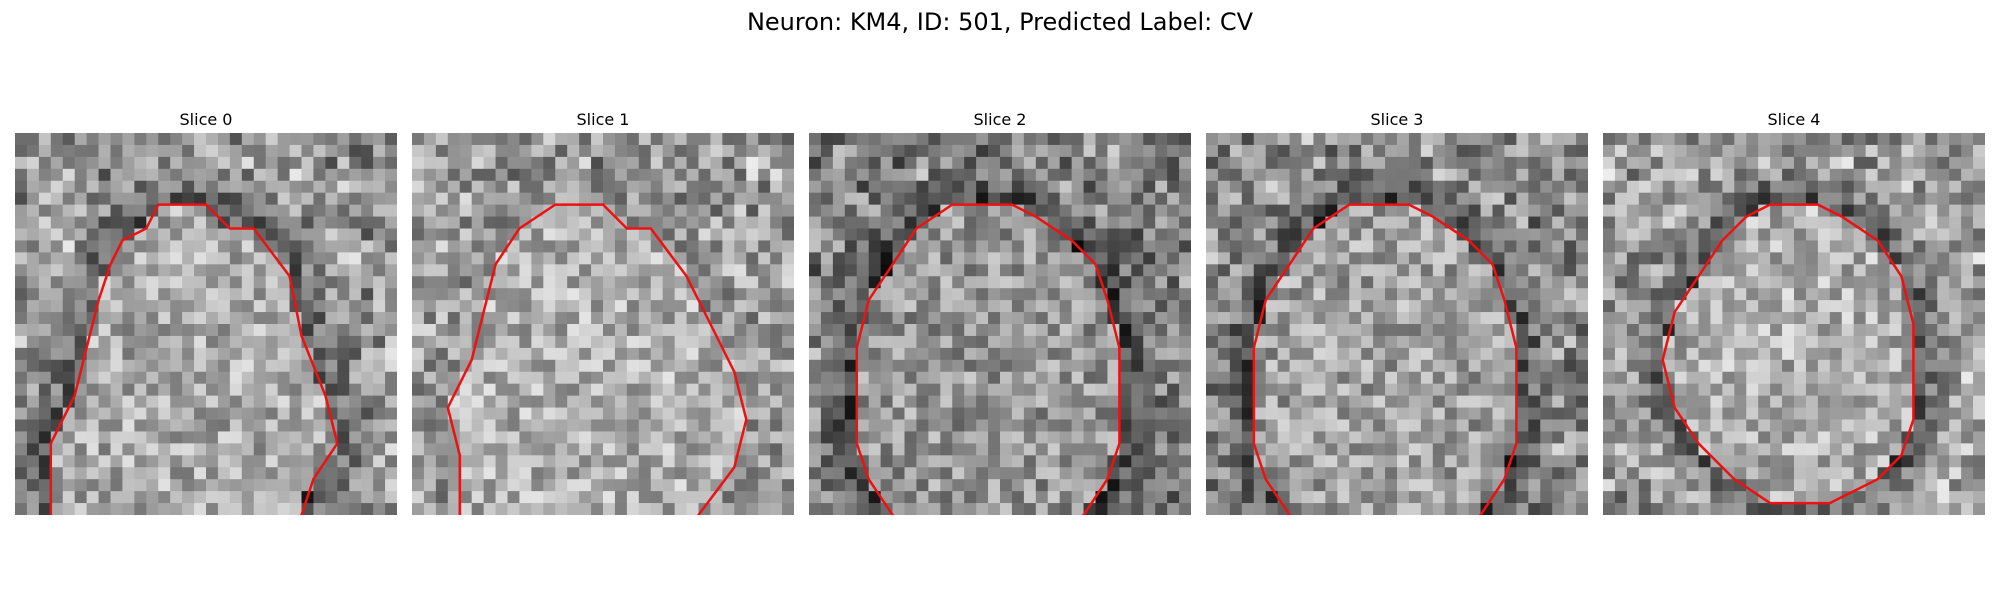 The width and height of the screenshot is (2000, 600). What do you see at coordinates (1397, 119) in the screenshot?
I see `slice-title-3: Slice 3` at bounding box center [1397, 119].